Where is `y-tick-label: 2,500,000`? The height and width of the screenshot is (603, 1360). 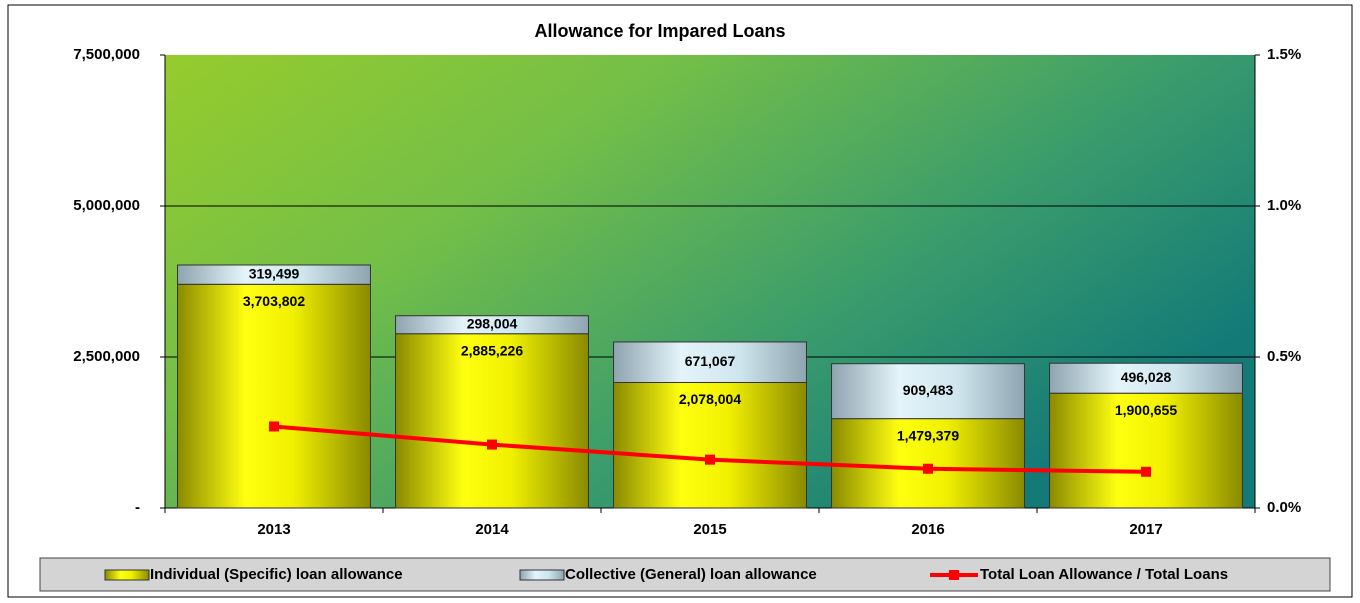
y-tick-label: 2,500,000 is located at coordinates (106, 356).